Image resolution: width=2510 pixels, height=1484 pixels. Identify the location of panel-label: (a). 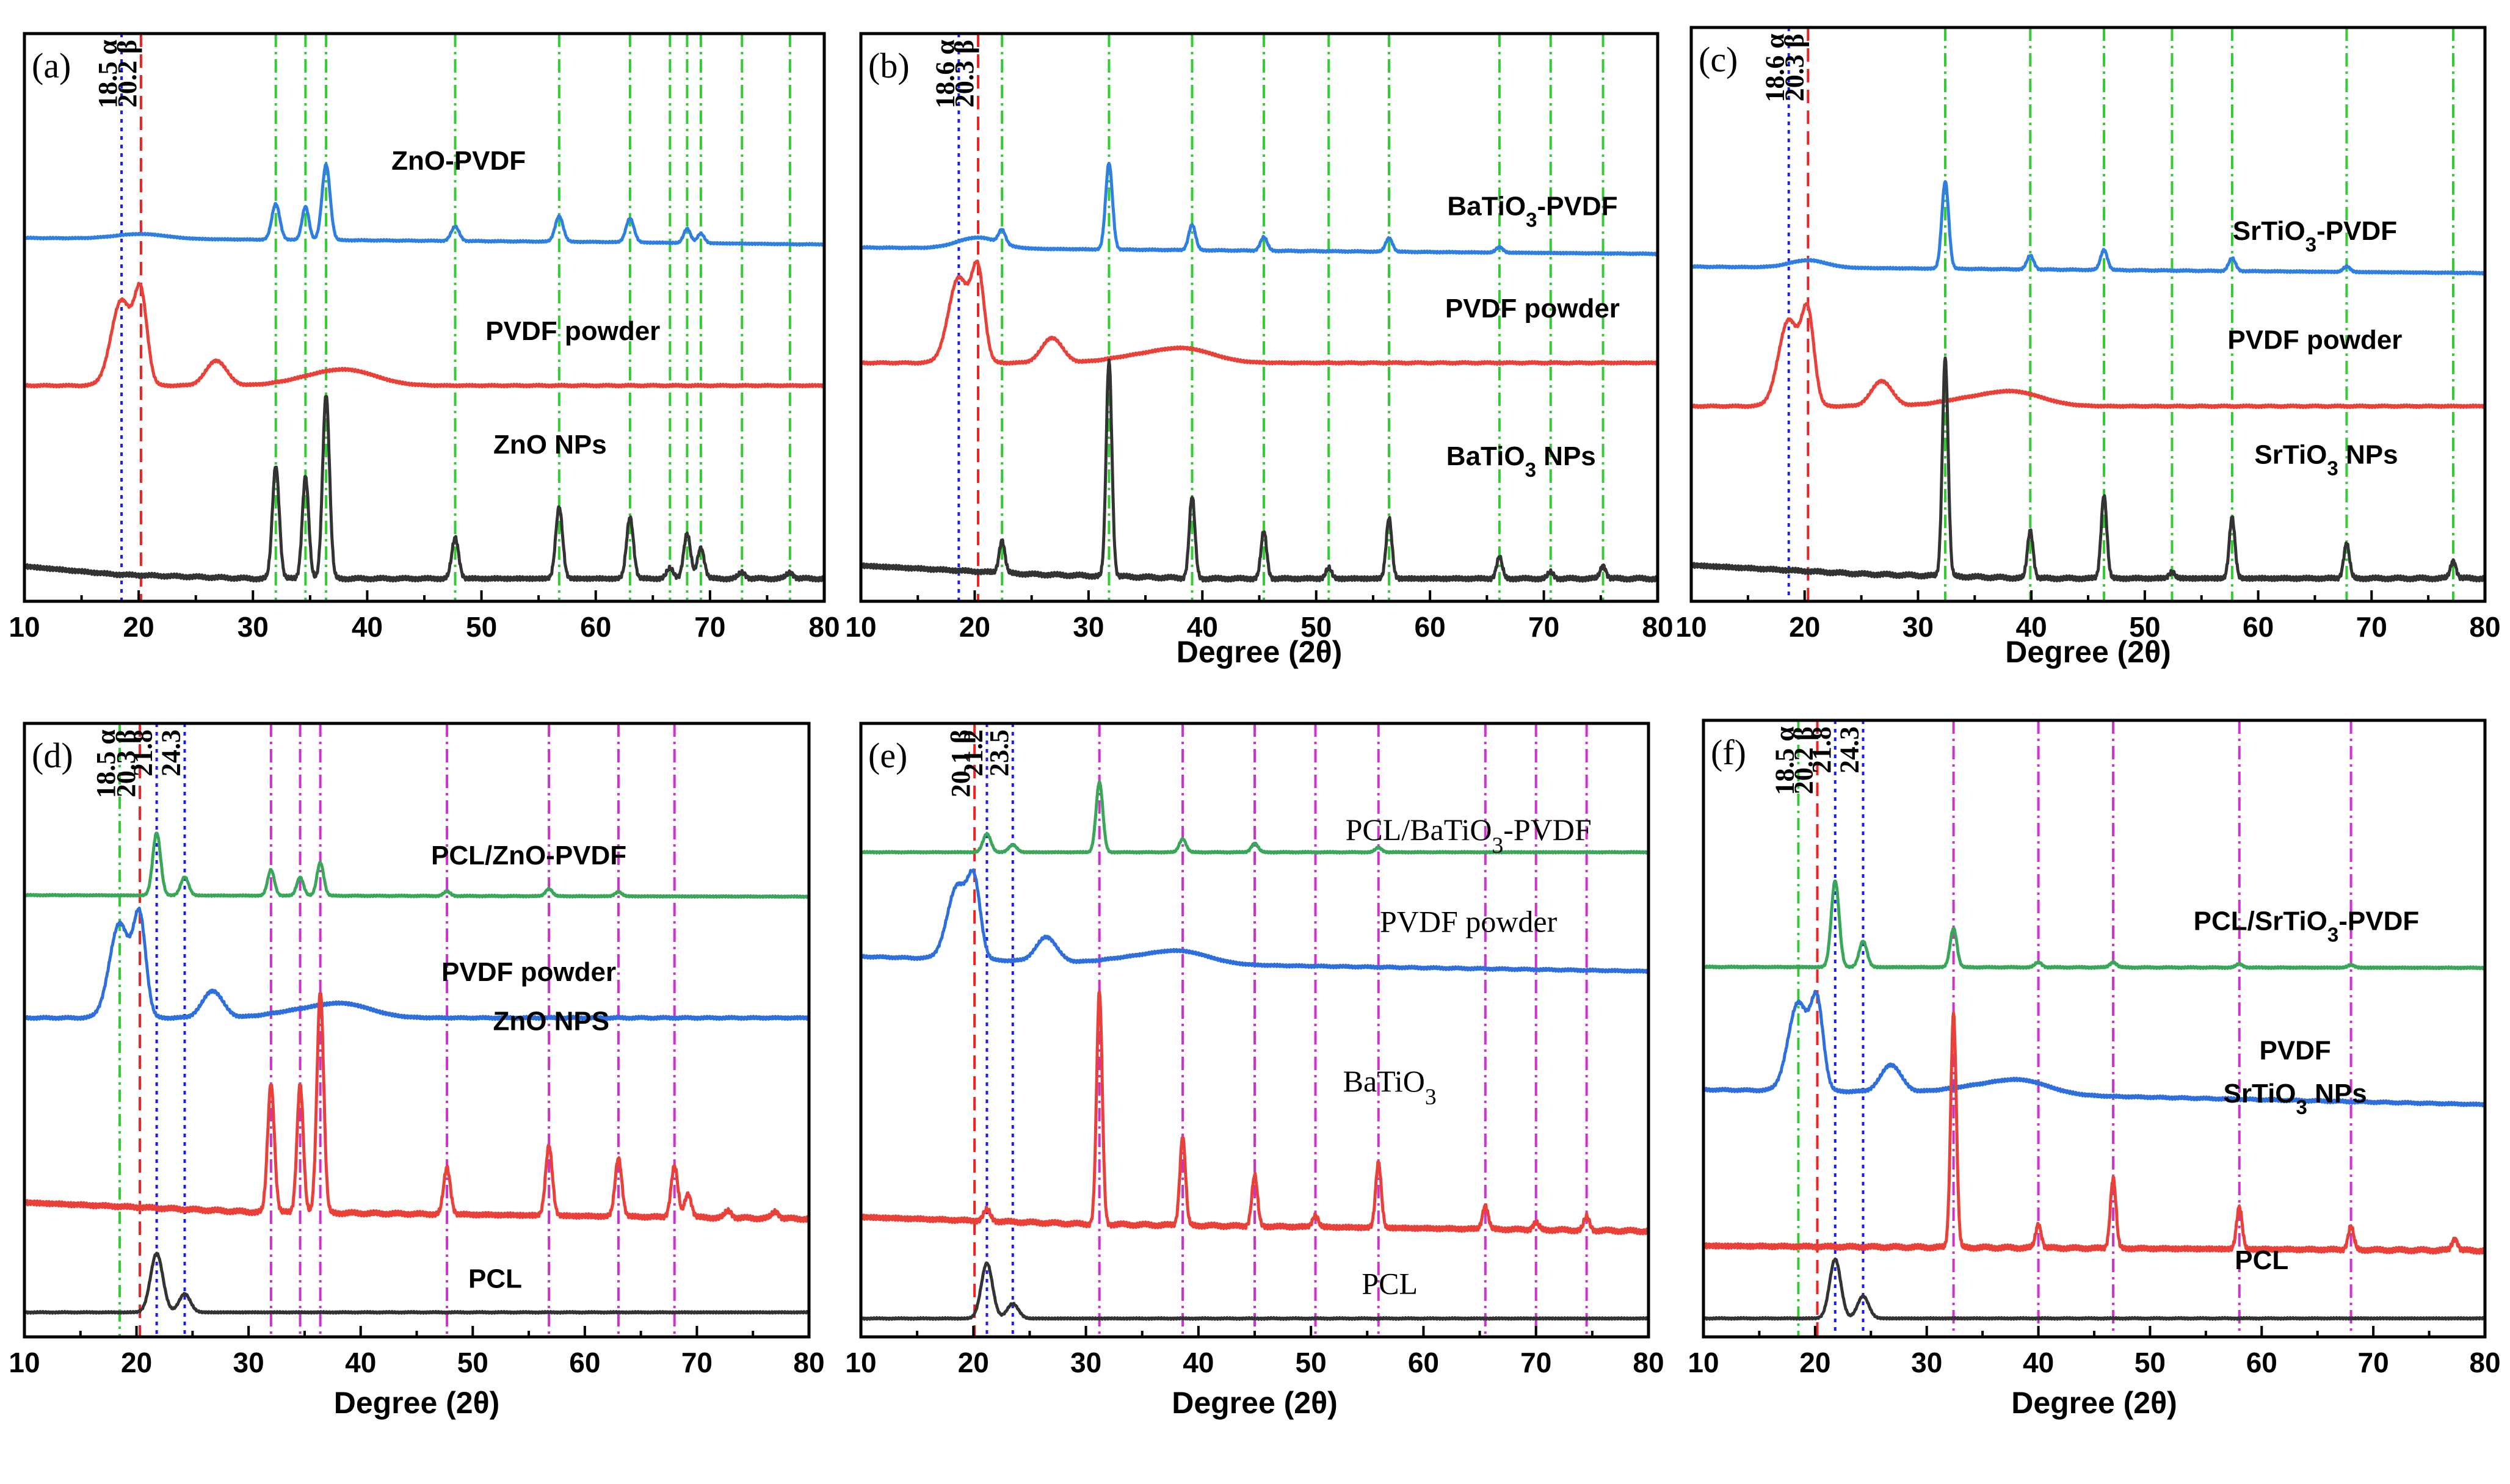
(51, 66).